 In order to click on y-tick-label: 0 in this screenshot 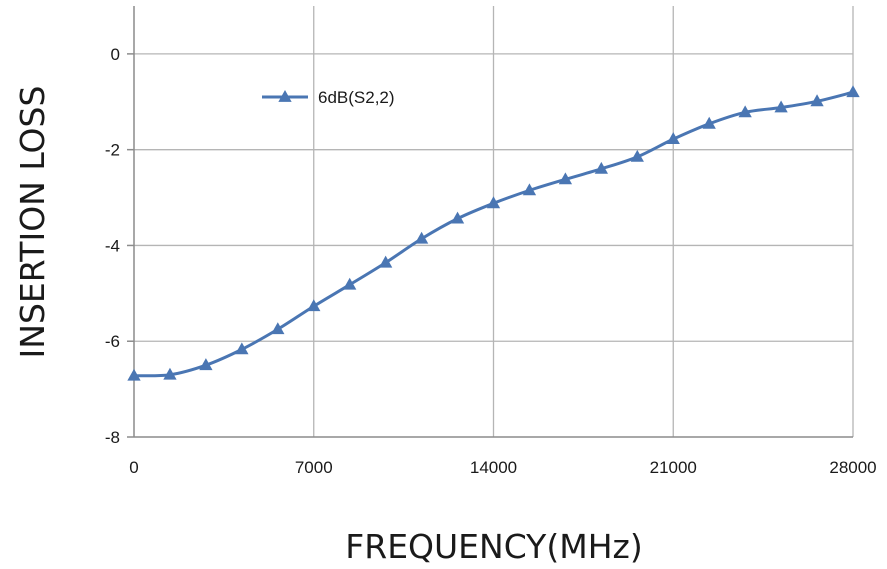, I will do `click(115, 54)`.